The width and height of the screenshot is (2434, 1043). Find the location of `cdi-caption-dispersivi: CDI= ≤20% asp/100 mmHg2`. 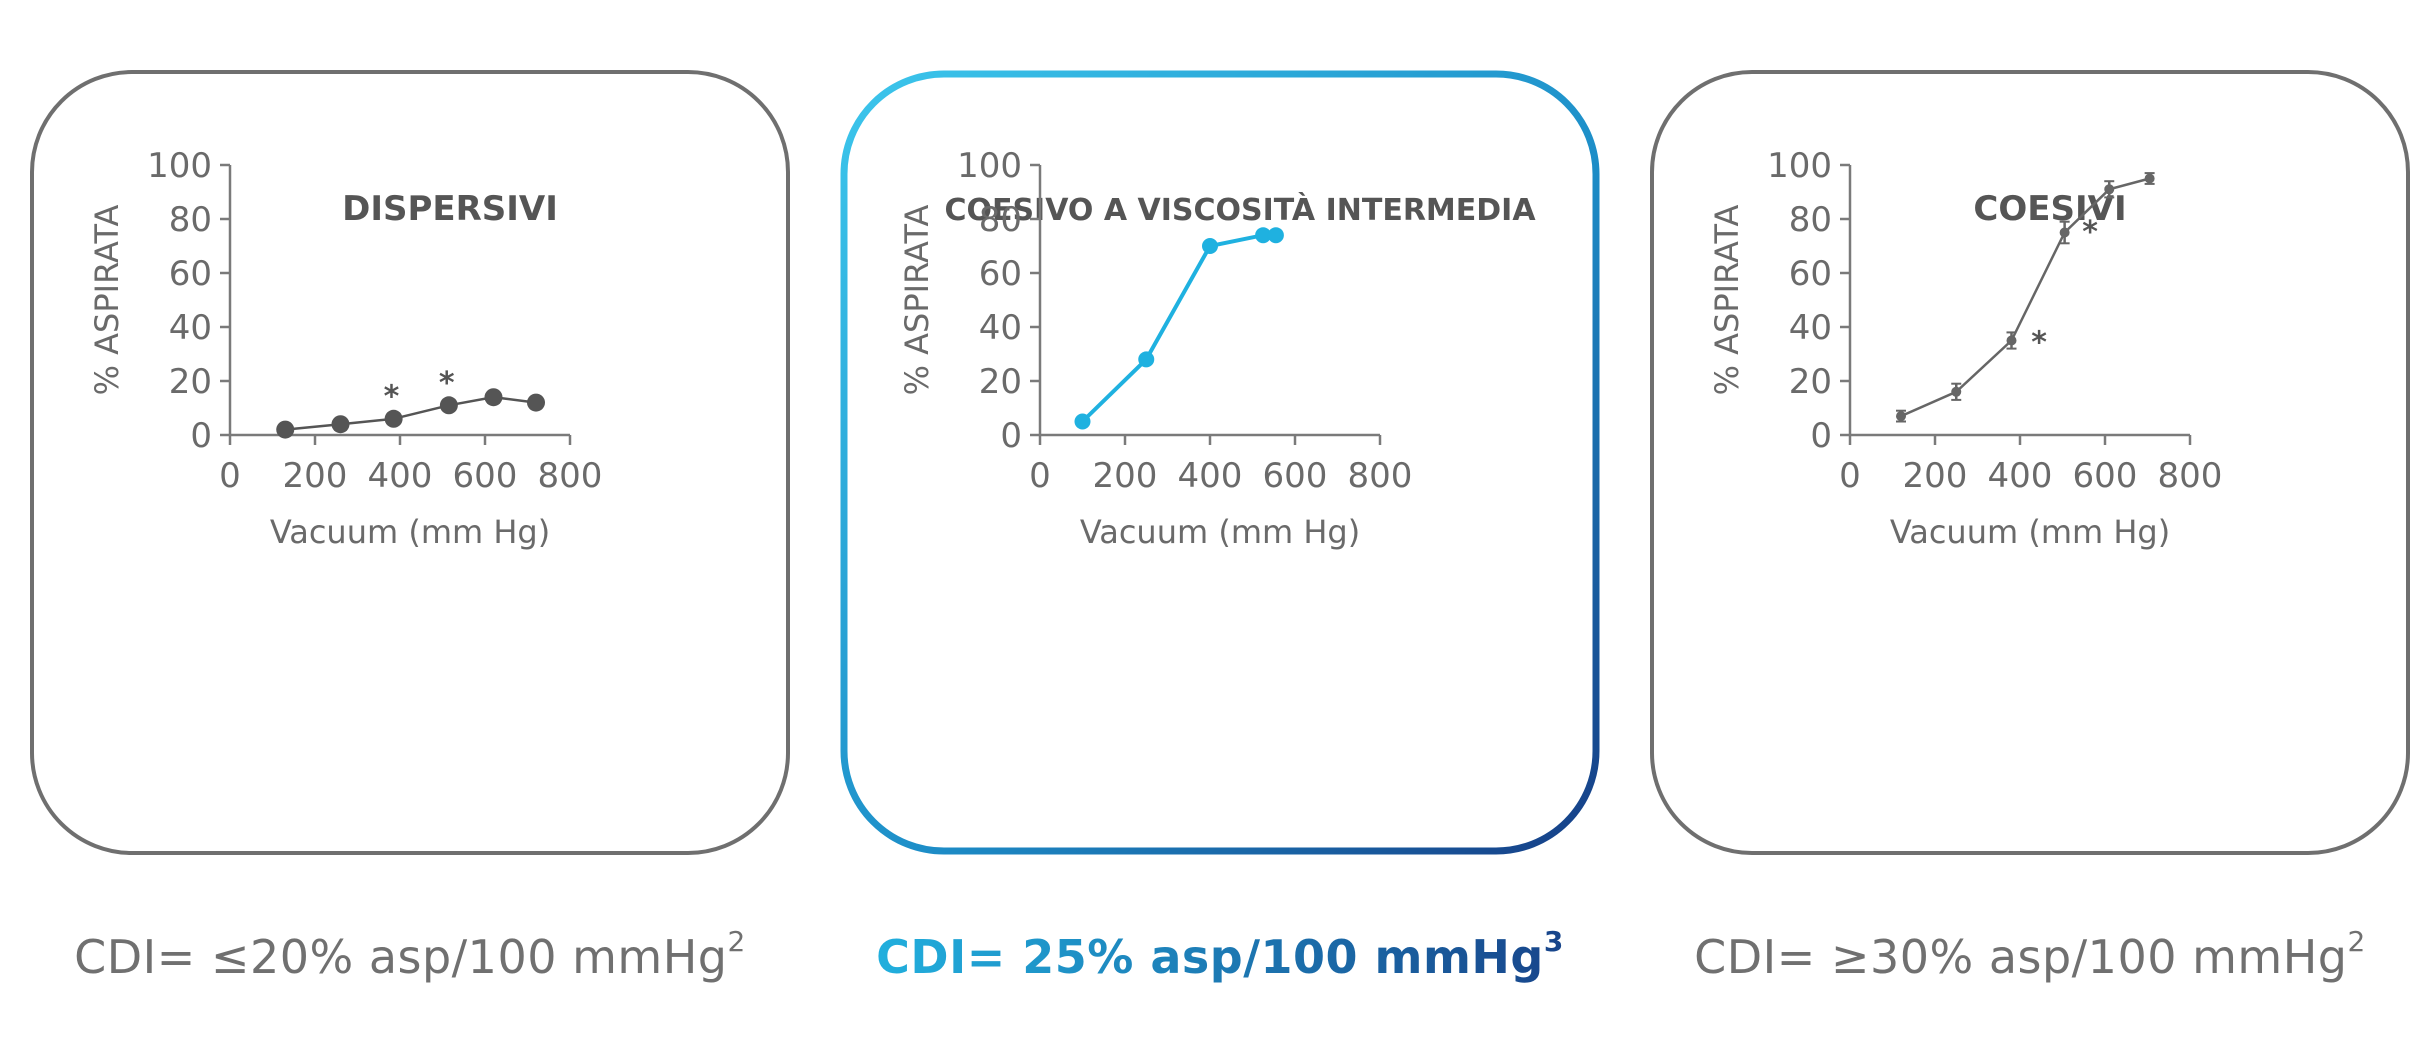

cdi-caption-dispersivi: CDI= ≤20% asp/100 mmHg2 is located at coordinates (410, 954).